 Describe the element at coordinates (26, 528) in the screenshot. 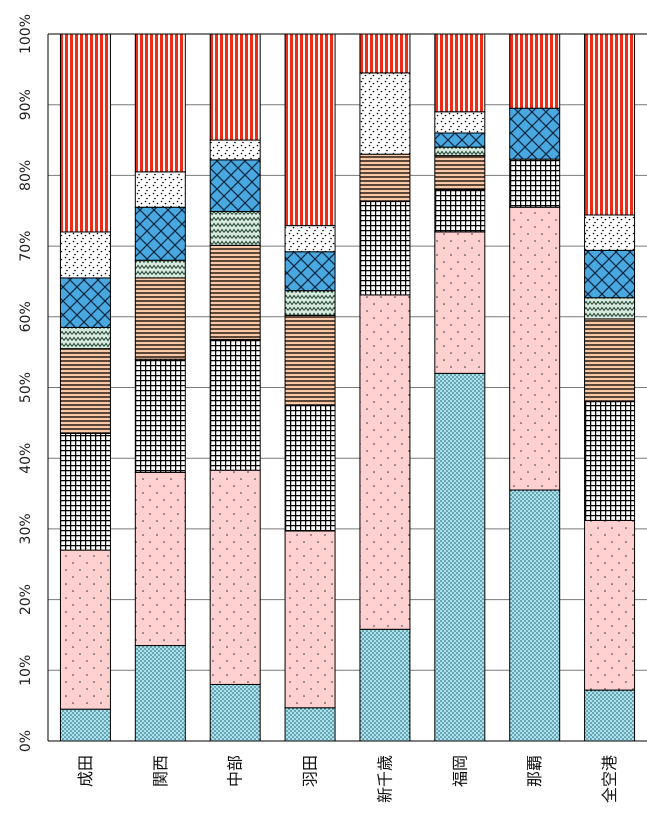

I see `y-tick-label: 30%` at that location.